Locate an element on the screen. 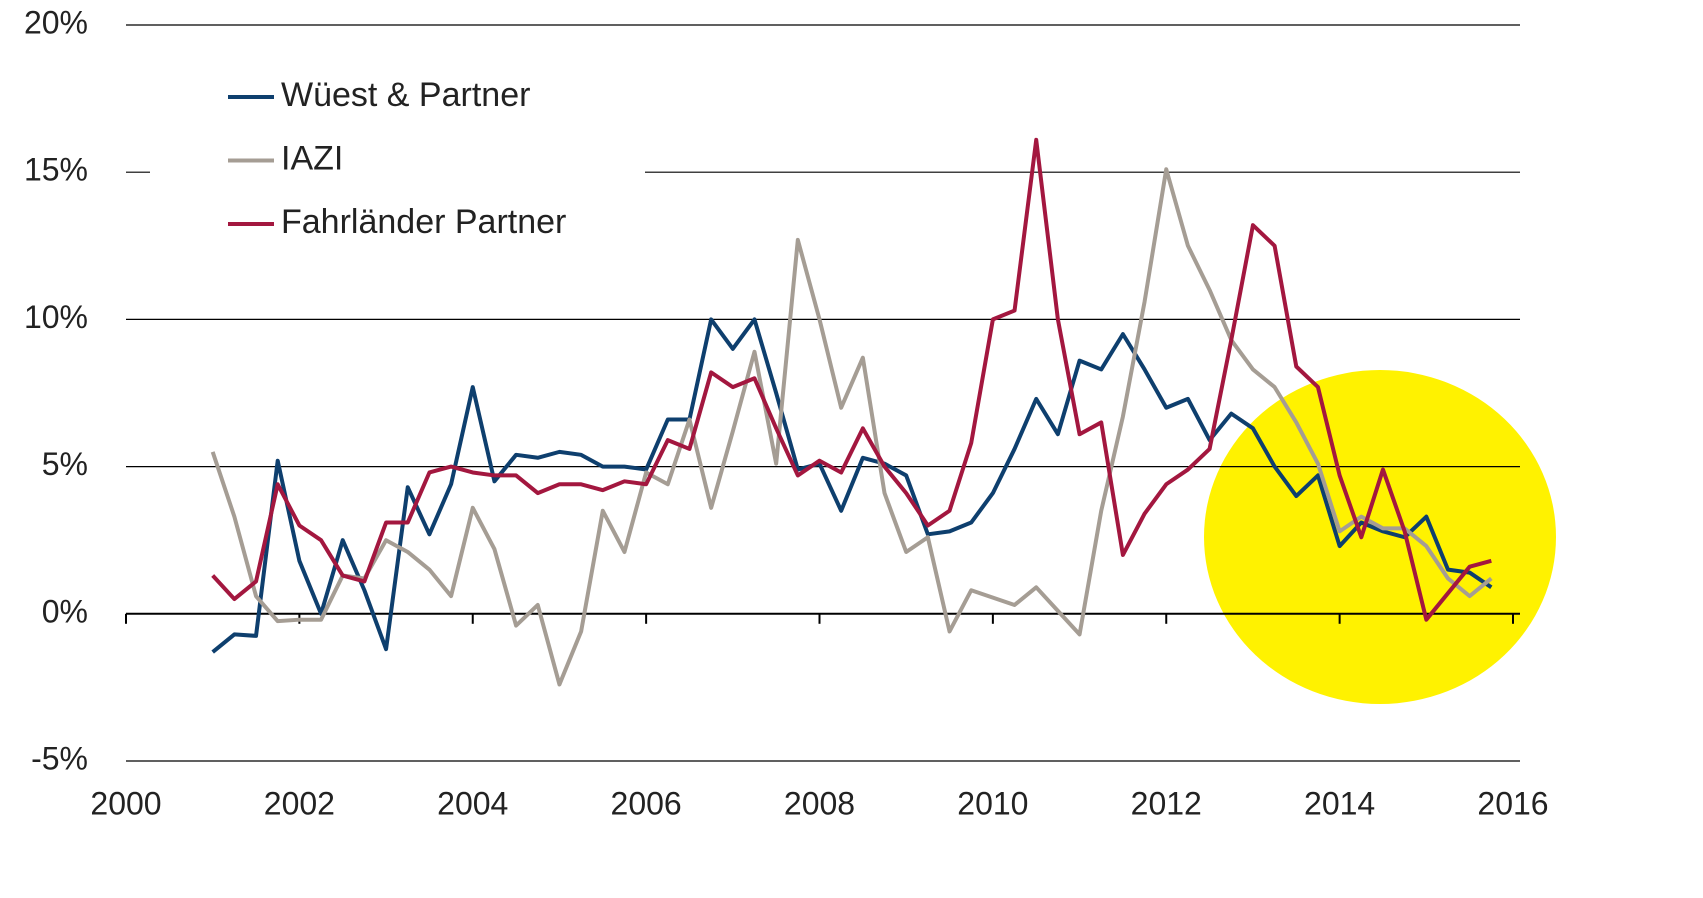 The image size is (1703, 898). y-tick-label: 20% is located at coordinates (56, 22).